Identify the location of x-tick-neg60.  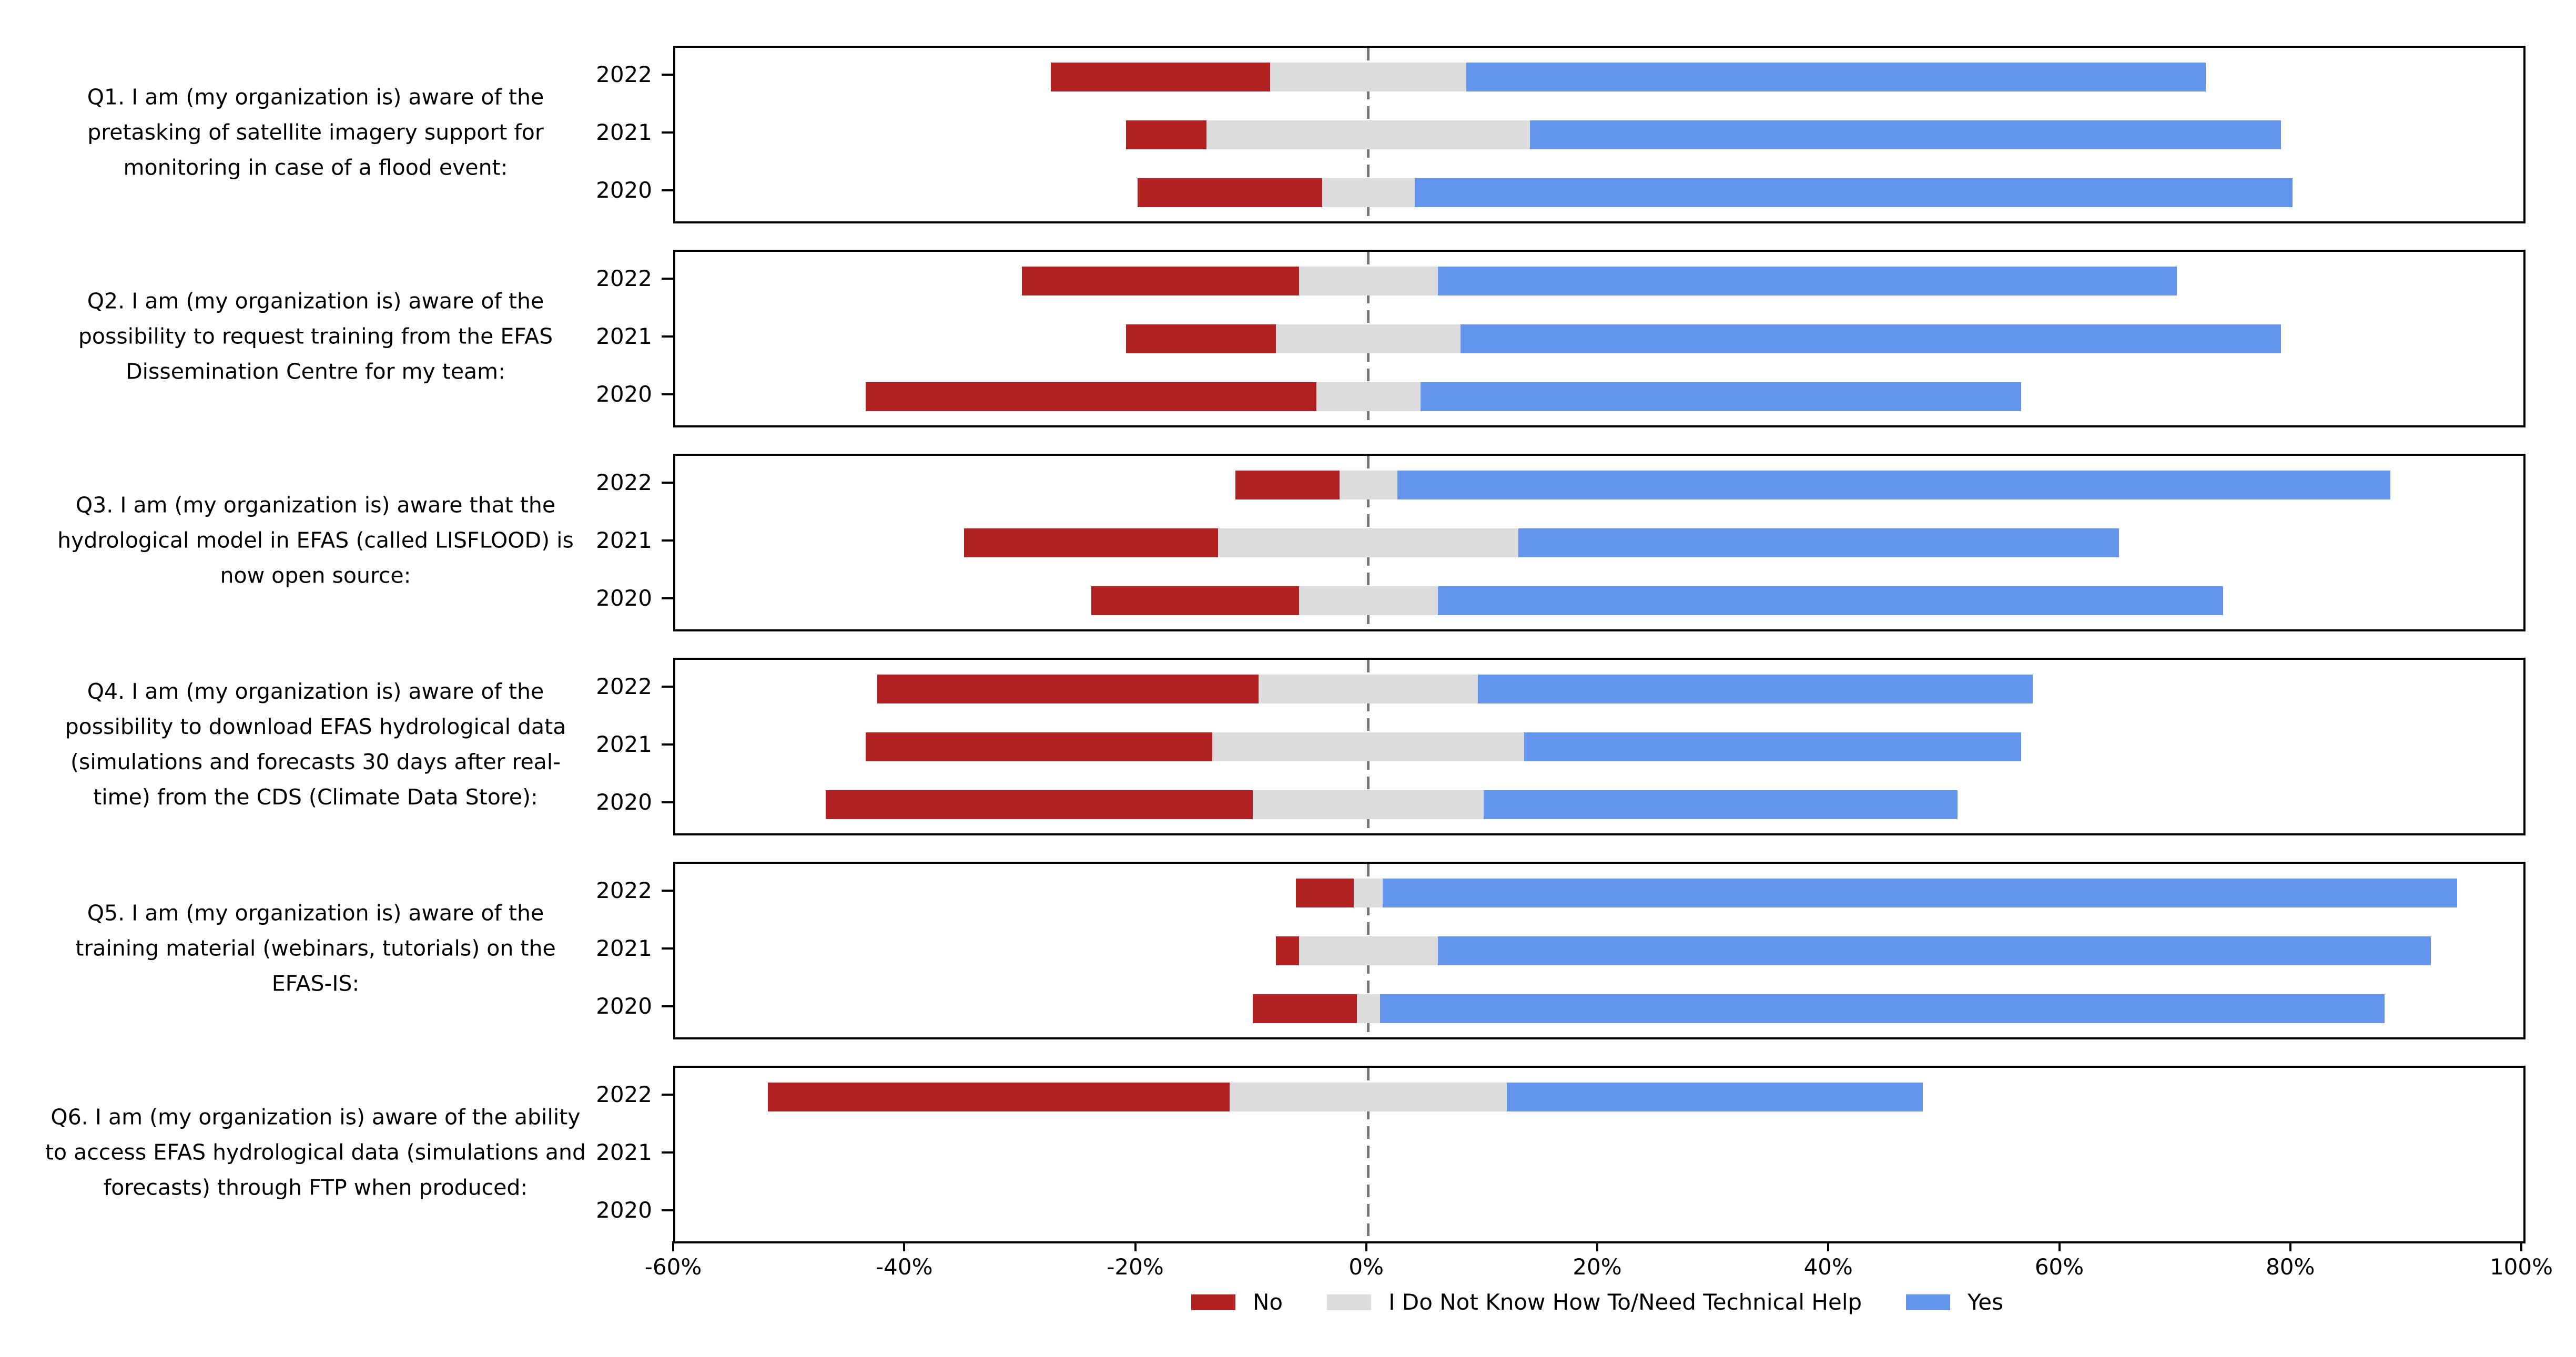
(673, 1246).